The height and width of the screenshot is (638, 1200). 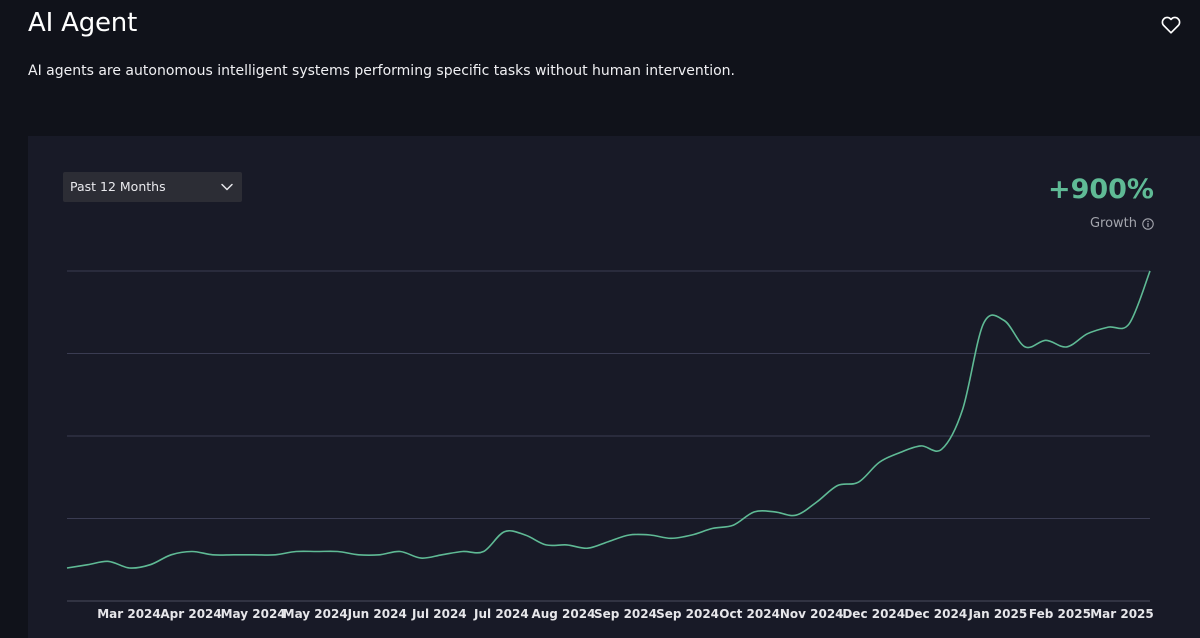 I want to click on chevron-down-icon, so click(x=227, y=187).